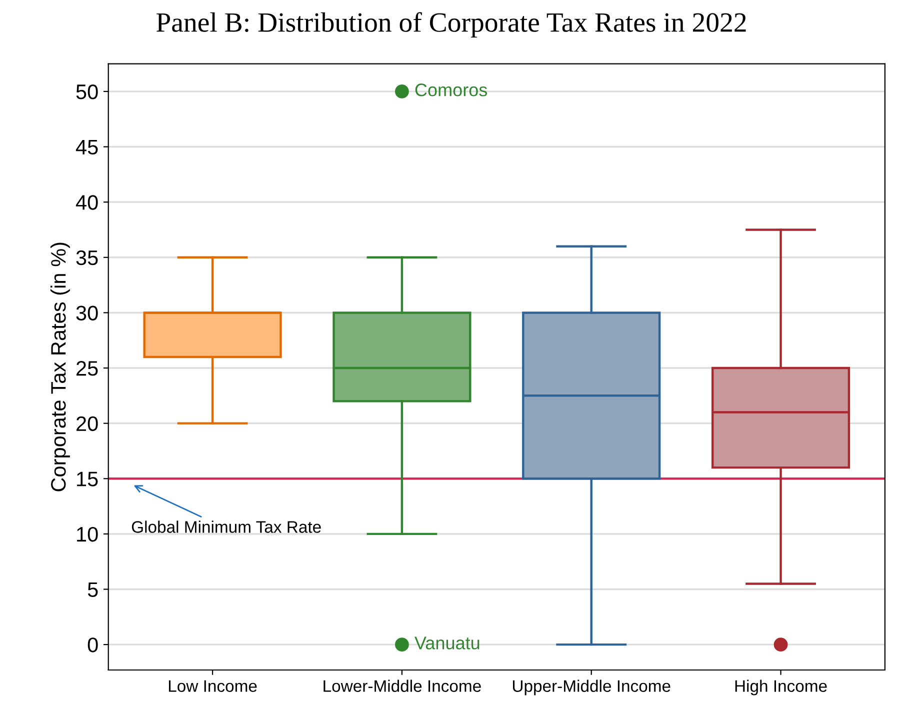  Describe the element at coordinates (212, 686) in the screenshot. I see `x-tick-label: Low Income` at that location.